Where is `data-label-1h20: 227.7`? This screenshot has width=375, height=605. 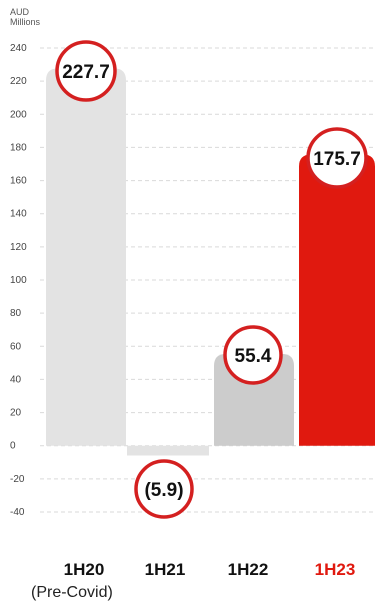 data-label-1h20: 227.7 is located at coordinates (86, 72).